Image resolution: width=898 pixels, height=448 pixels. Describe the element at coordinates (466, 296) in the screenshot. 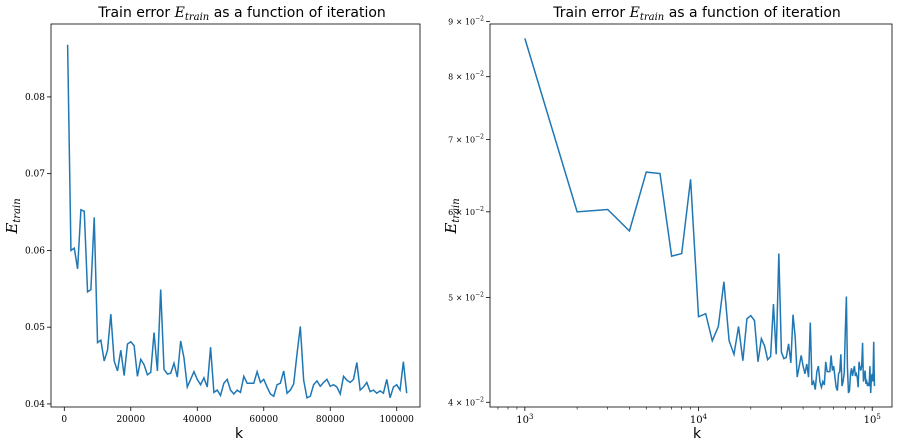

I see `y-tick-label: 5 × 10⁻²` at that location.